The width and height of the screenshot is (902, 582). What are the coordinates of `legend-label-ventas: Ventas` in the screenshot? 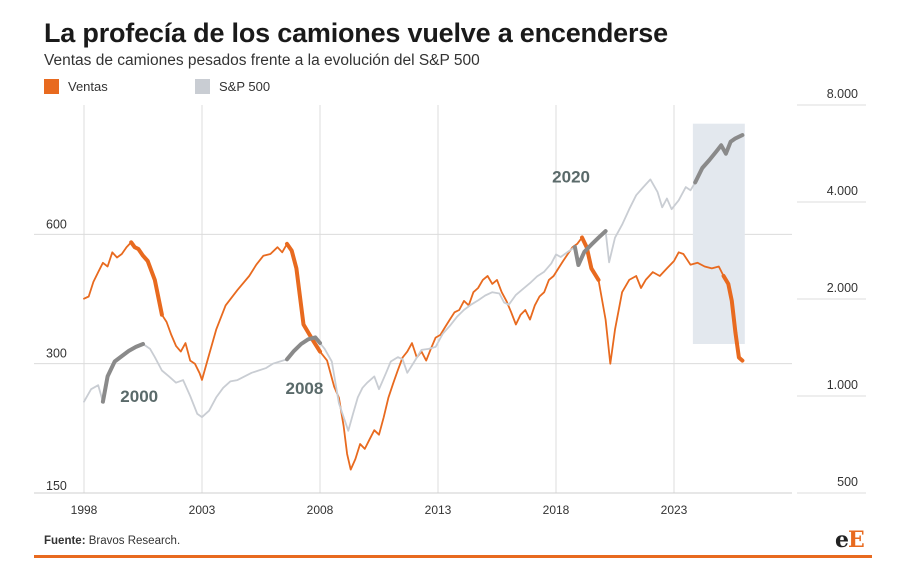 It's located at (88, 86).